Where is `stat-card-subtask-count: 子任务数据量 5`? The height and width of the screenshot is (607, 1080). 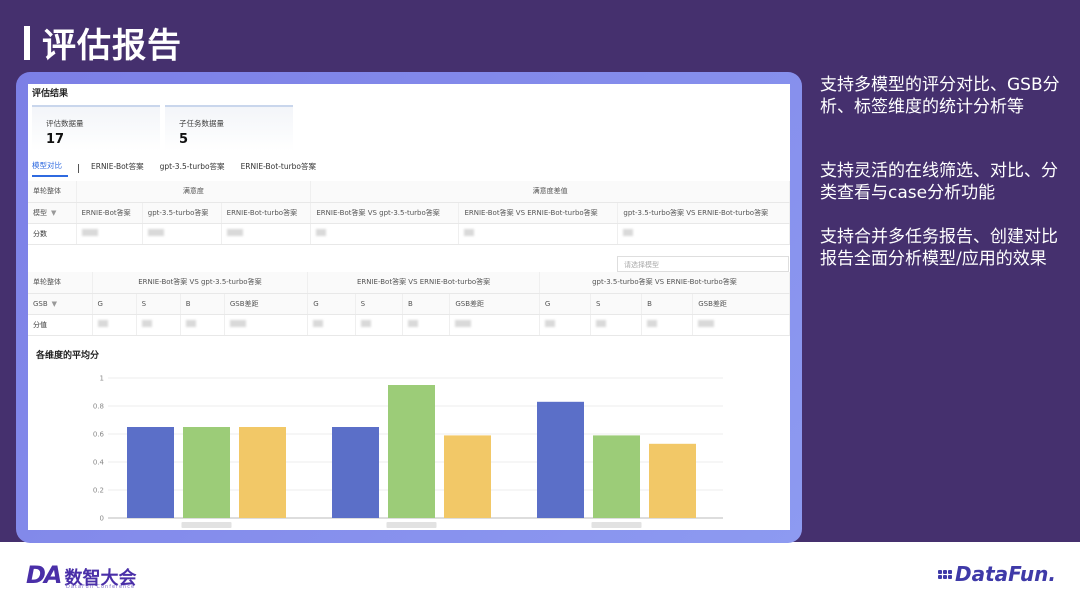
stat-card-subtask-count: 子任务数据量 5 is located at coordinates (229, 128).